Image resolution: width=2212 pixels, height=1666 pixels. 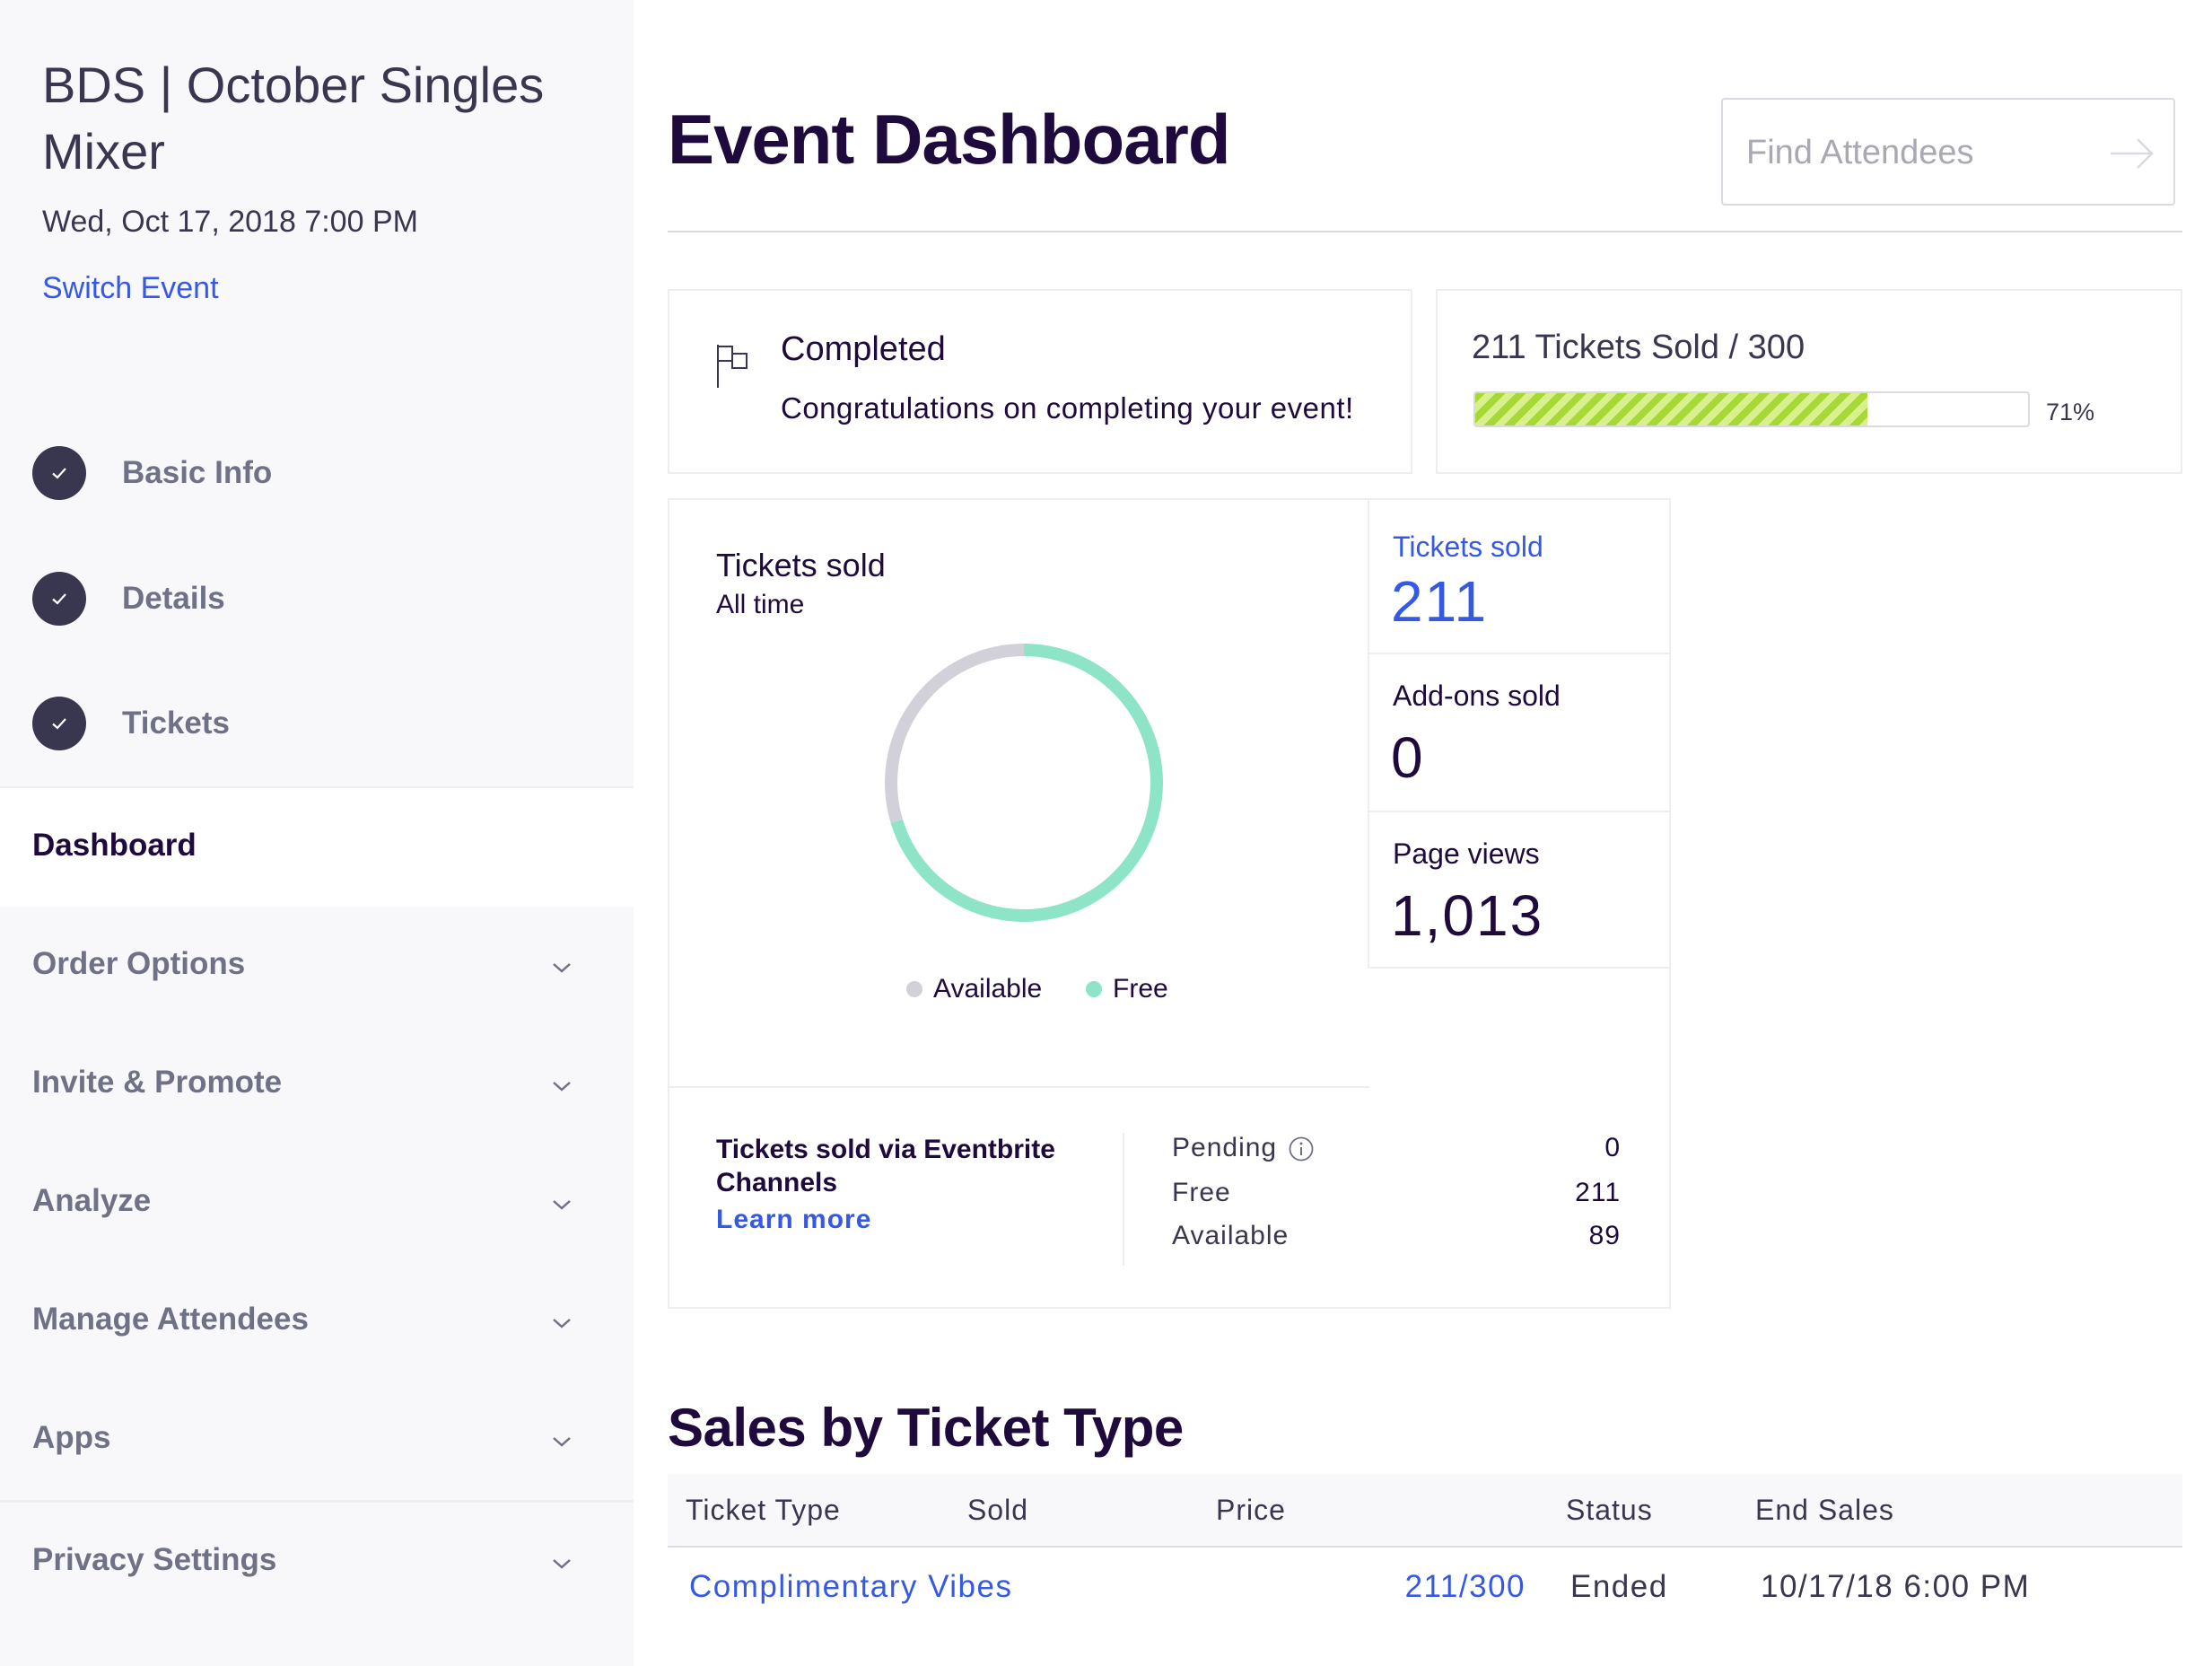 I want to click on sidebar-item-label: Apps, so click(x=71, y=1437).